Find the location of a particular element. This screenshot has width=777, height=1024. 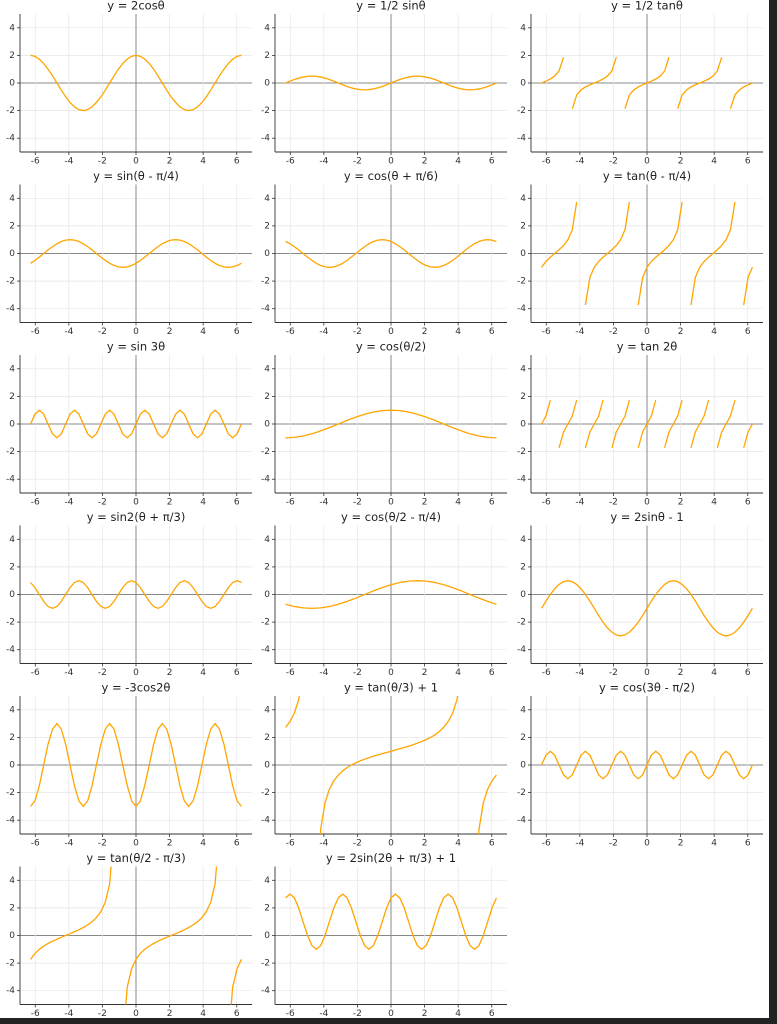

subplot: y = cos(θ + π/6) -4 -2 0 2 4 -6 -4 -2 0 2 4 6 is located at coordinates (384, 253).